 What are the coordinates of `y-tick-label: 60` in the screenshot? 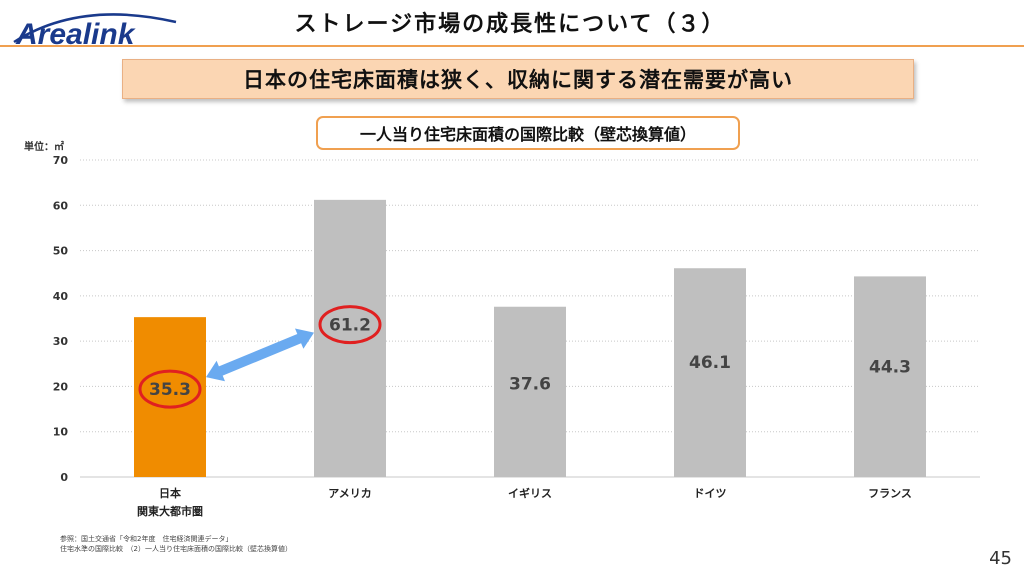 It's located at (61, 205).